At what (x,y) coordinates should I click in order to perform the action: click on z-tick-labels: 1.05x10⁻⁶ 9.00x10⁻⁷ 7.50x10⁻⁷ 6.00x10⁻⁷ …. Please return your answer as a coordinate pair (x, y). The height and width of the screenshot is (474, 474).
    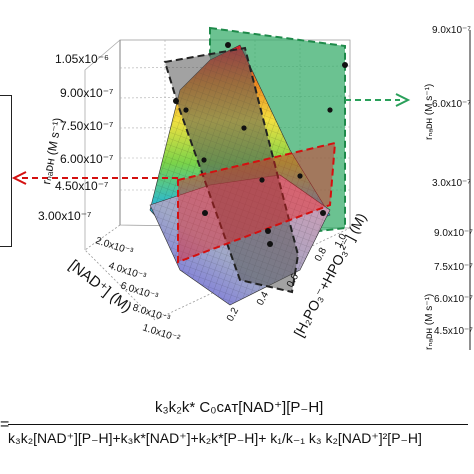
    Looking at the image, I should click on (75, 137).